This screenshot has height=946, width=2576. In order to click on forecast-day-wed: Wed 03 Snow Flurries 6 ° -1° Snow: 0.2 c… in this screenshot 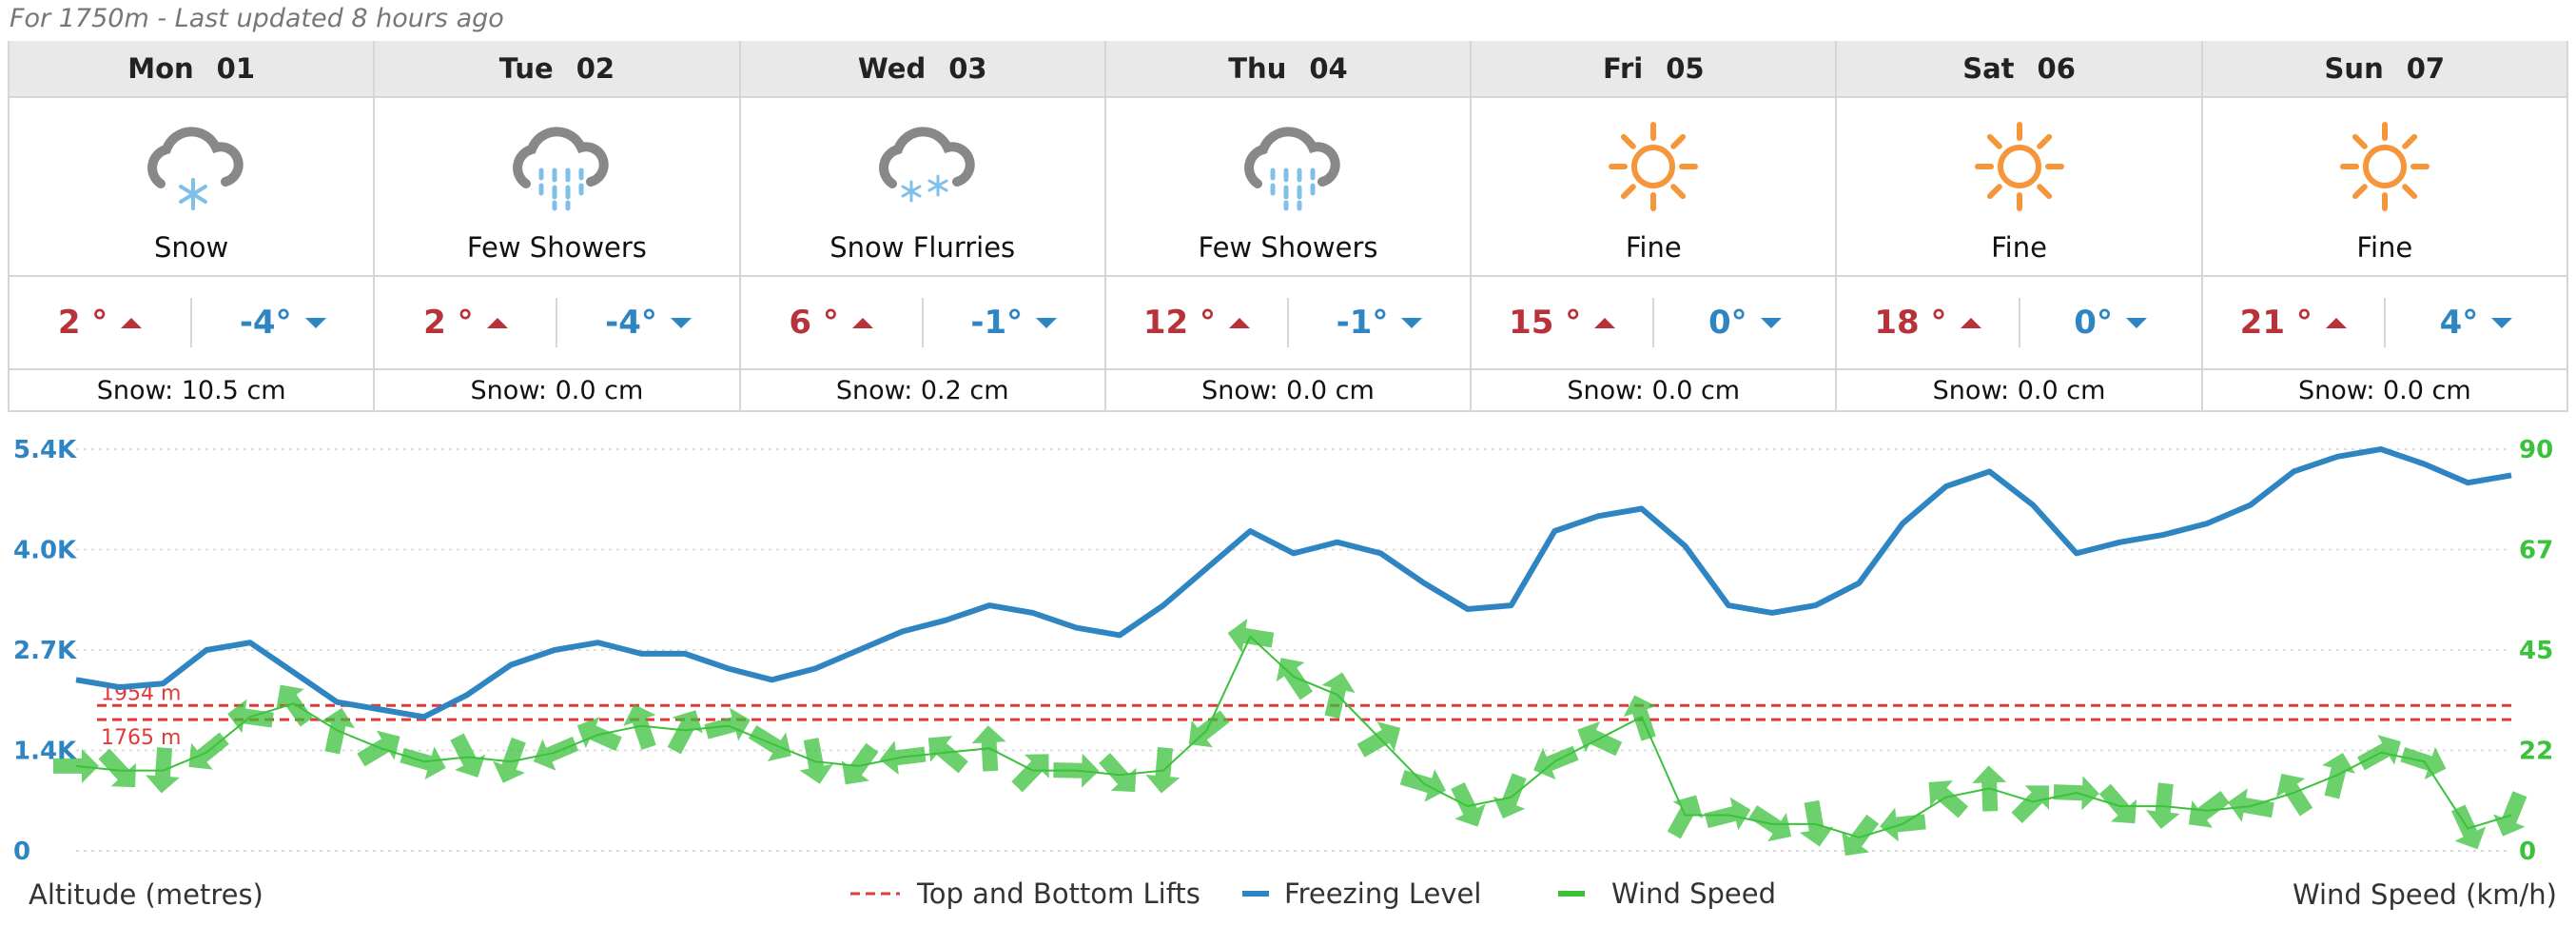, I will do `click(923, 226)`.